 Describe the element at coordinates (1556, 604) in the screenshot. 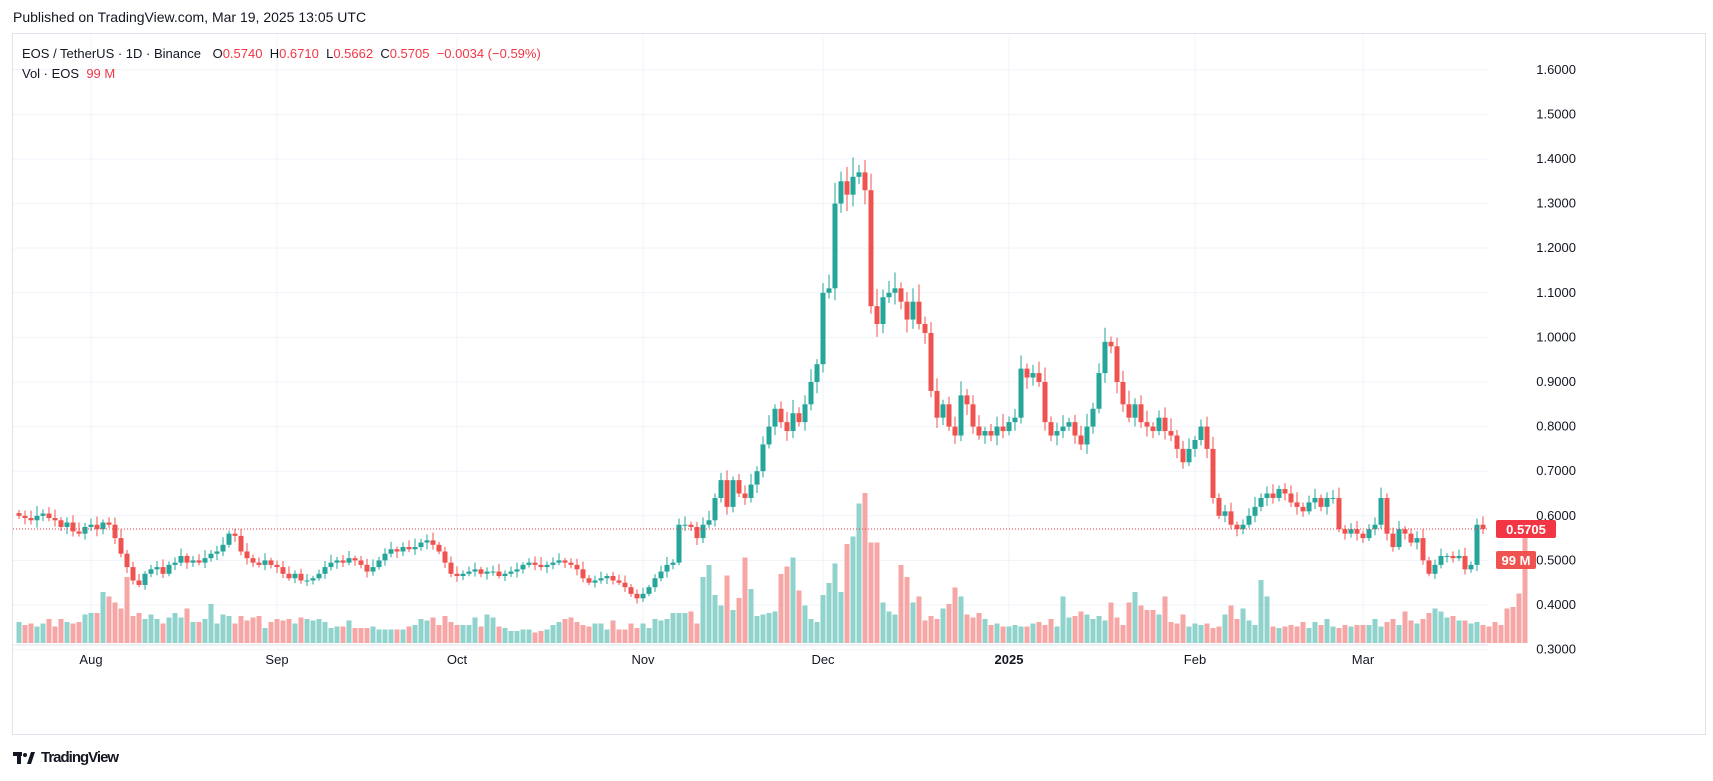

I see `y-tick-label: 0.4000` at that location.